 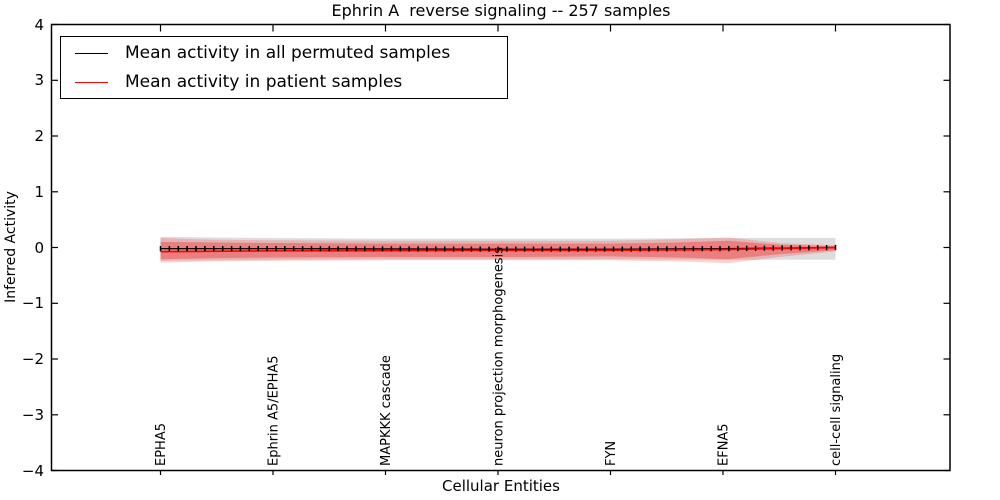 What do you see at coordinates (386, 410) in the screenshot?
I see `x-category-label: MAPKKK cascade` at bounding box center [386, 410].